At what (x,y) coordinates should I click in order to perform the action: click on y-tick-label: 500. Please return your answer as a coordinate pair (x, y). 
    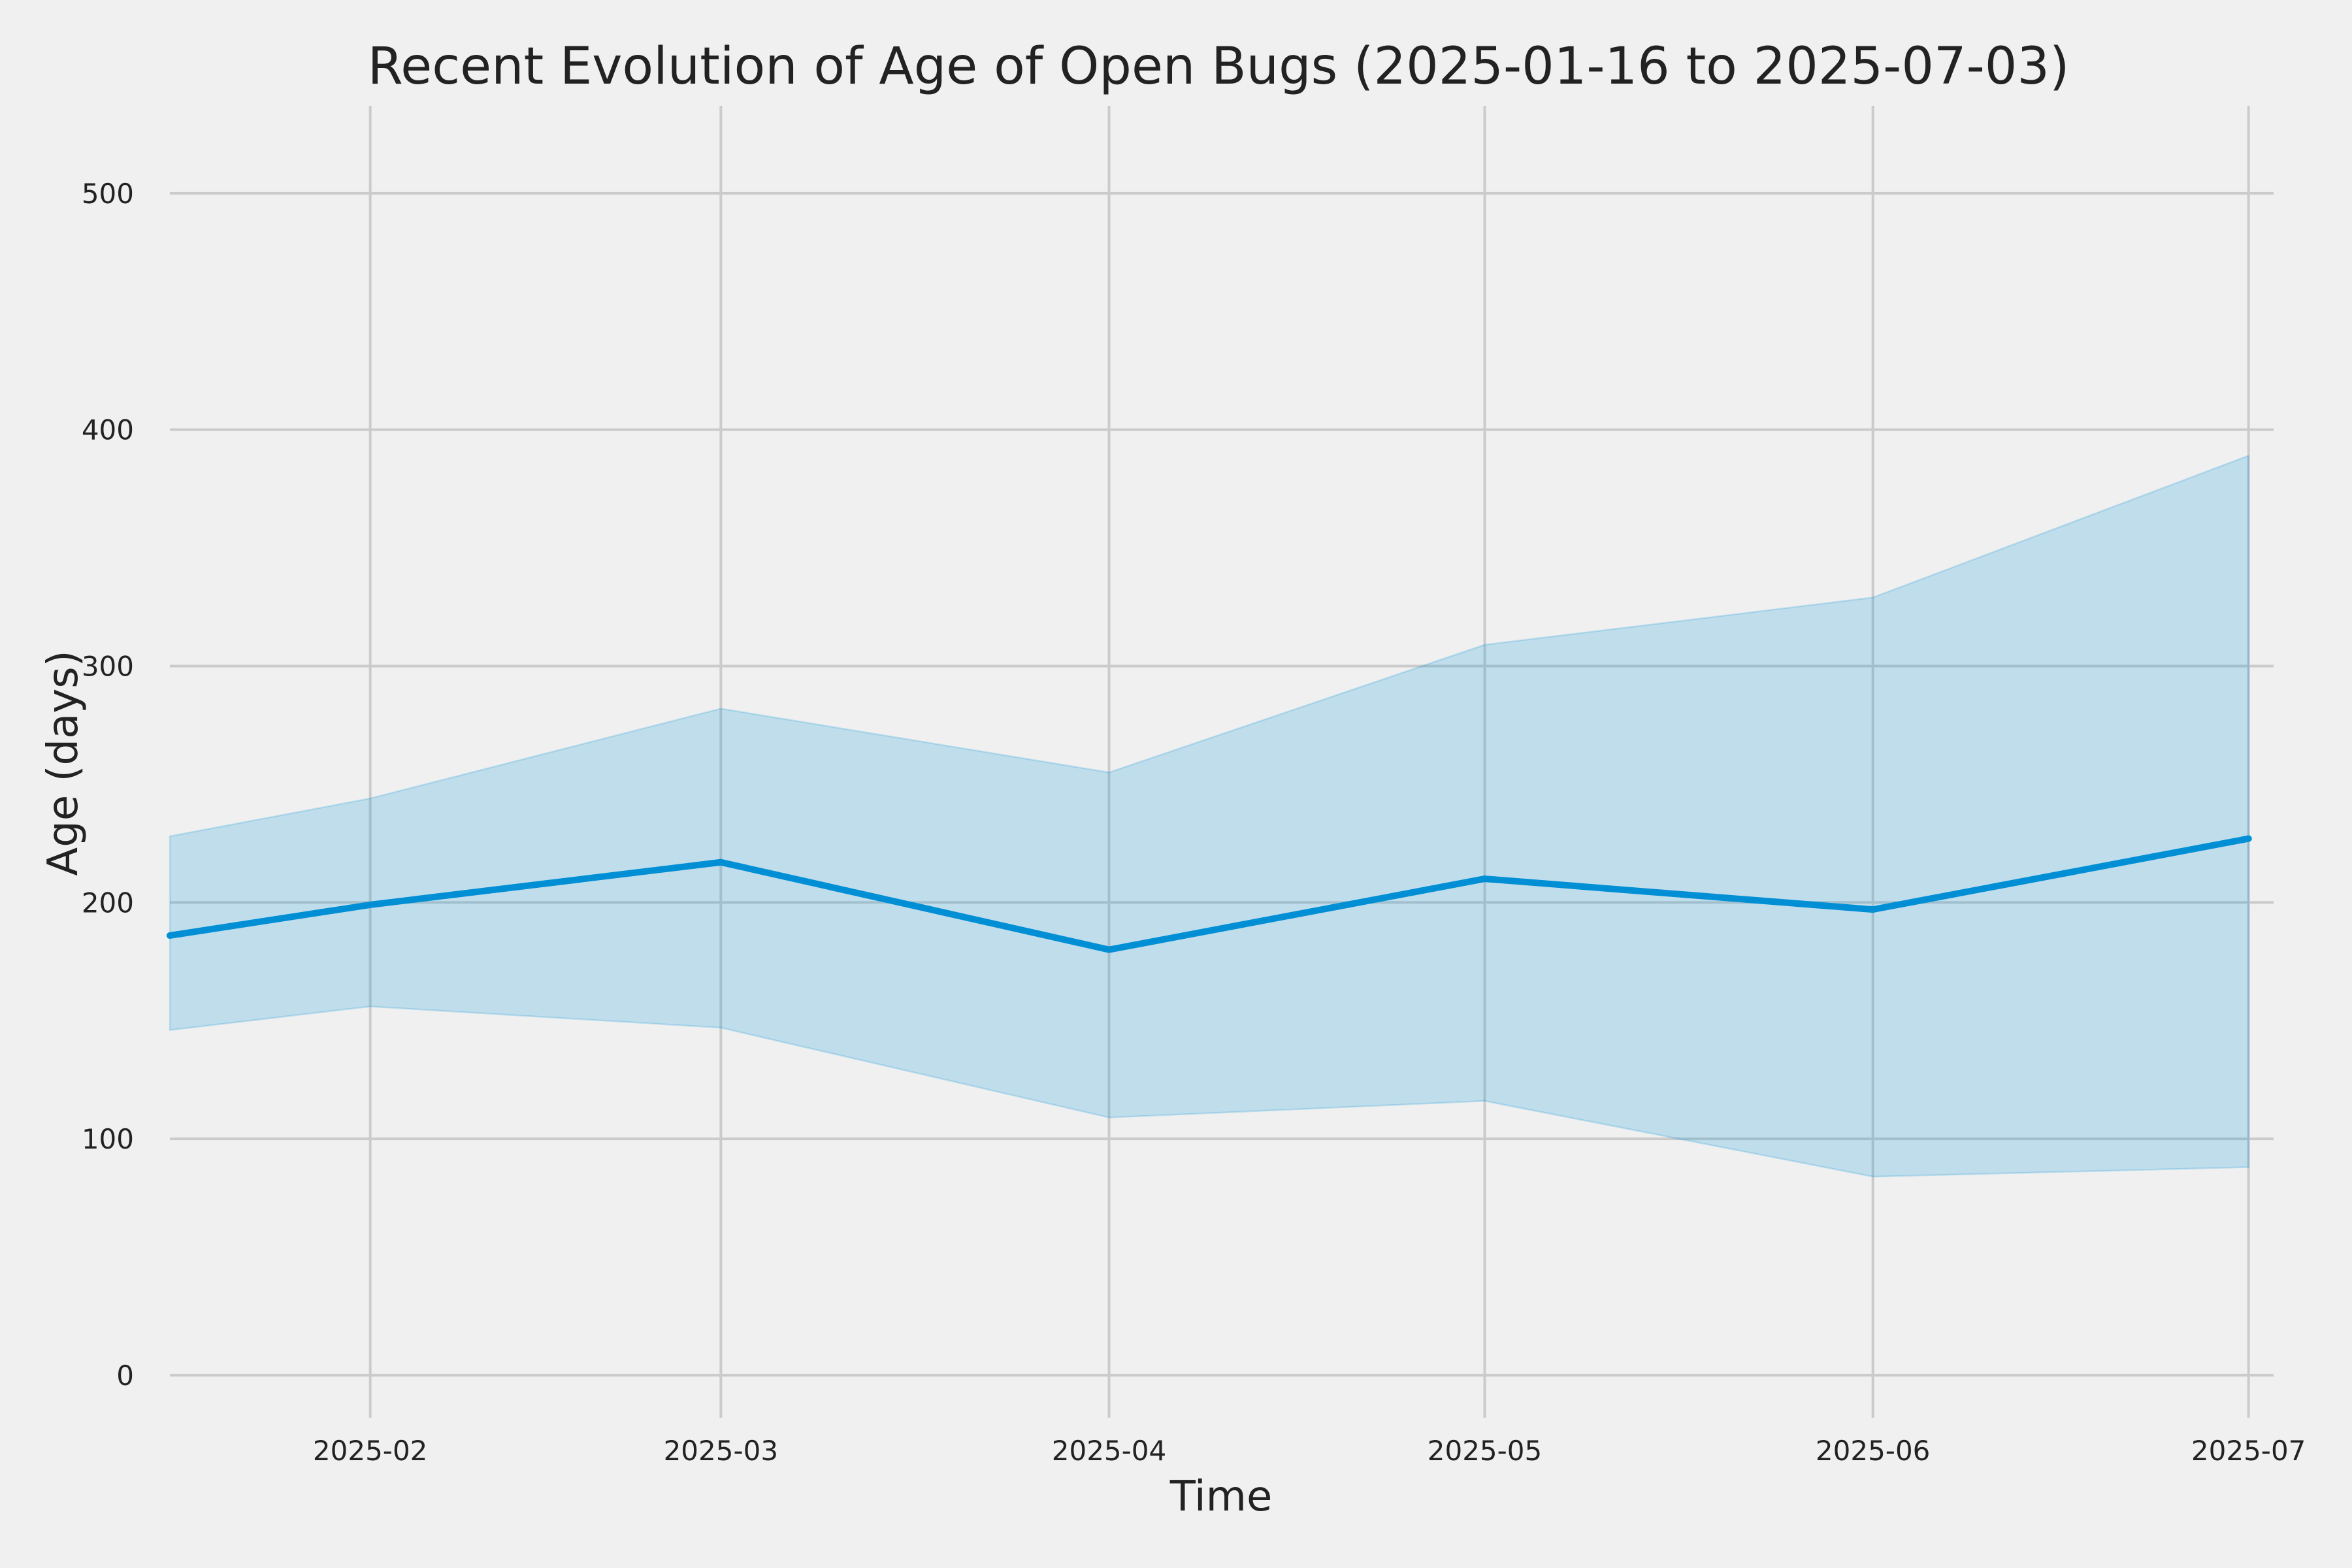
    Looking at the image, I should click on (108, 194).